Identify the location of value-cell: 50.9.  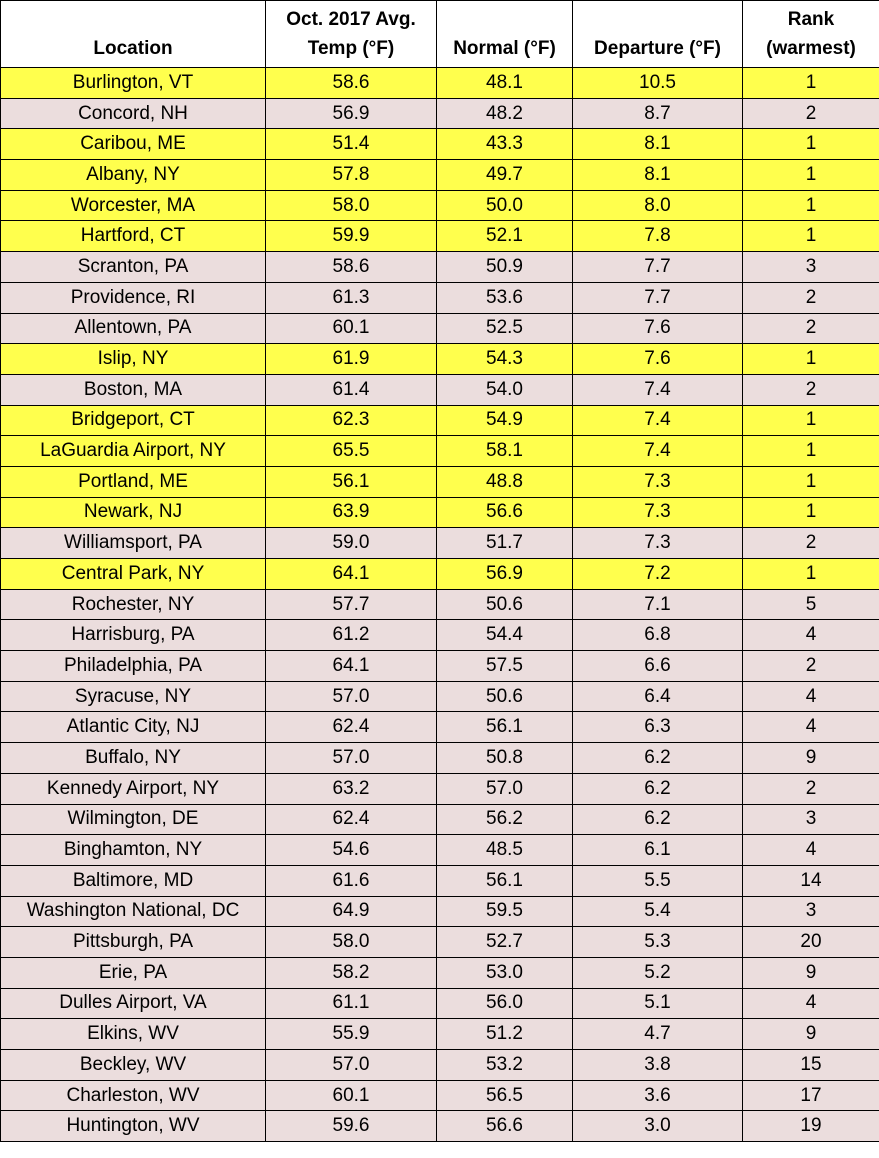
(504, 267).